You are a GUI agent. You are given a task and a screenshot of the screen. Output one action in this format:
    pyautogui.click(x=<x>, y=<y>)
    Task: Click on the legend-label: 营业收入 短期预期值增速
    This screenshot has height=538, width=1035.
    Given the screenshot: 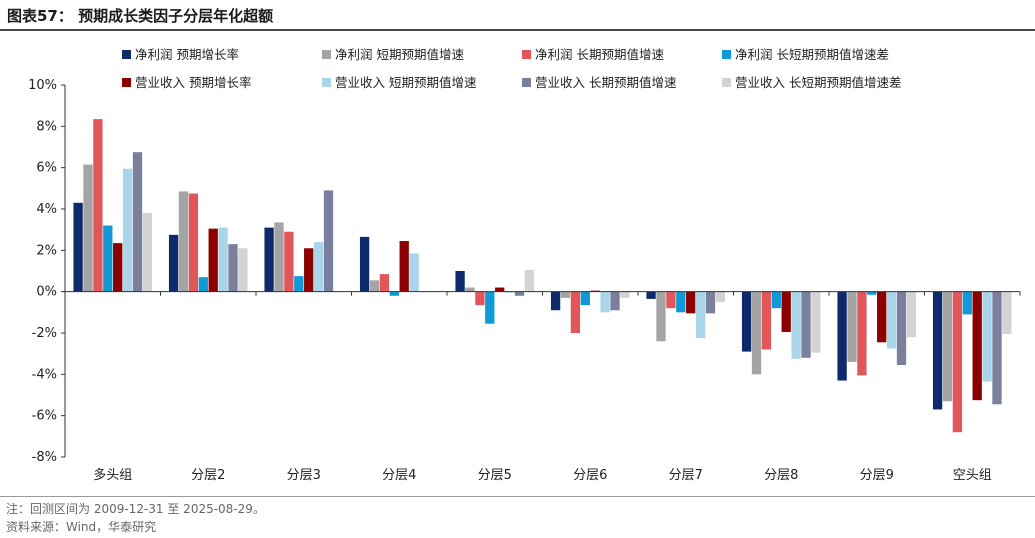 What is the action you would take?
    pyautogui.click(x=406, y=82)
    